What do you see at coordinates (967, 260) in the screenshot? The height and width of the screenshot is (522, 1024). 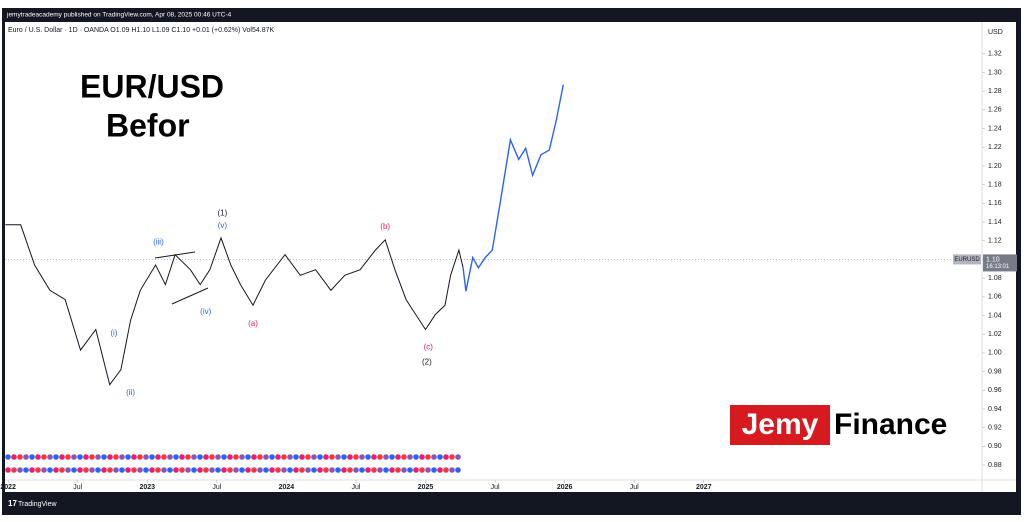 I see `symbol-label: EURUSD` at bounding box center [967, 260].